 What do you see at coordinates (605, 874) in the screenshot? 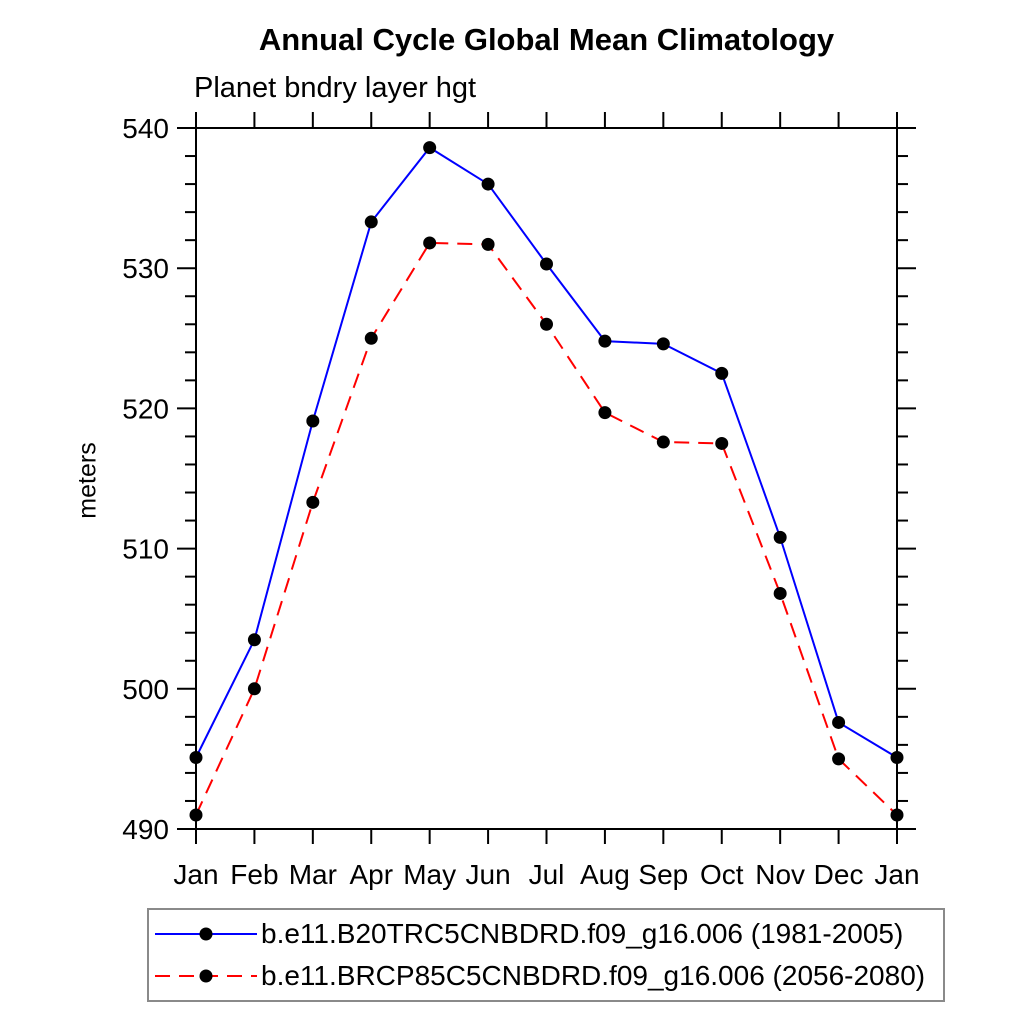
I see `x-tick-label: Aug` at bounding box center [605, 874].